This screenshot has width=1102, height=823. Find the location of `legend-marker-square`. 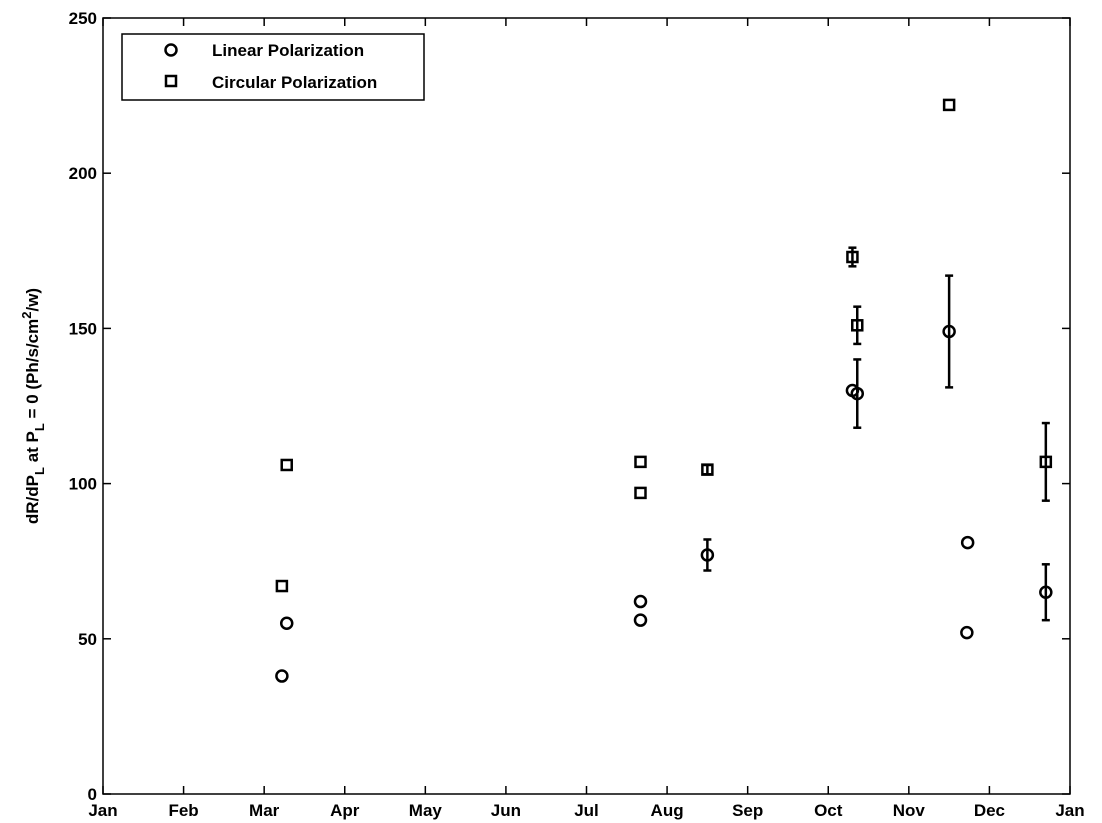

legend-marker-square is located at coordinates (171, 81).